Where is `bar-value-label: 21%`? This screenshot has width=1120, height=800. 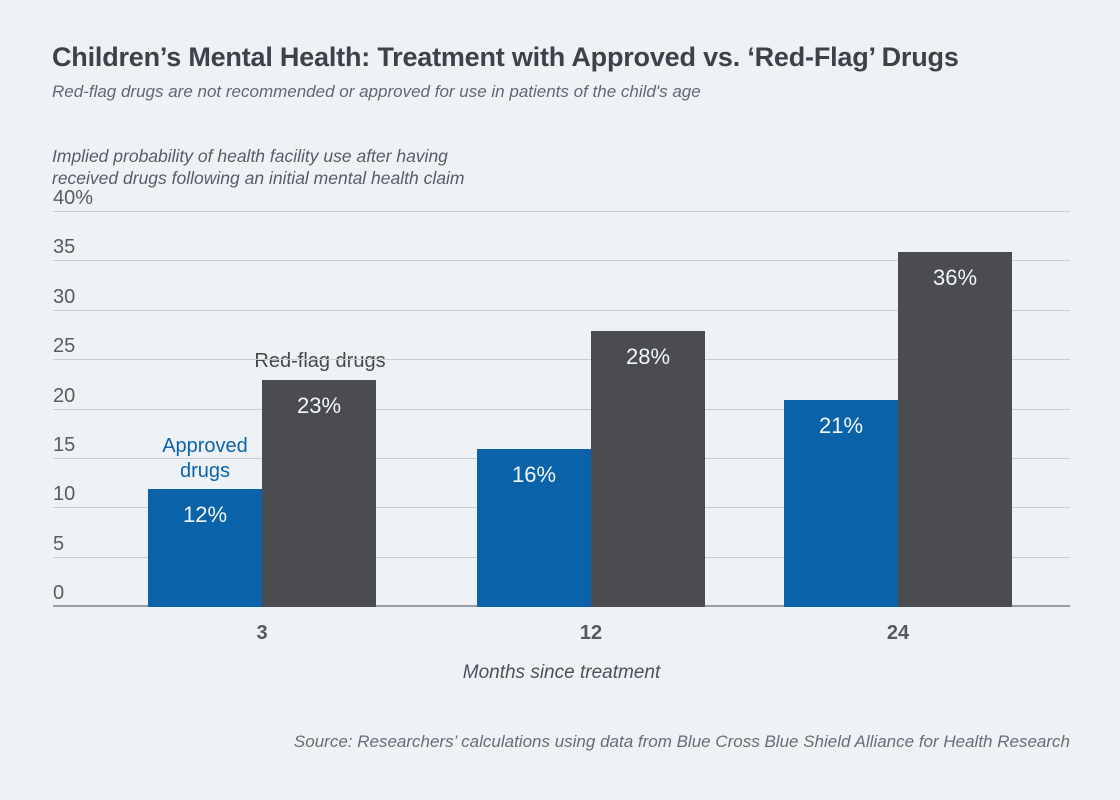 bar-value-label: 21% is located at coordinates (841, 425).